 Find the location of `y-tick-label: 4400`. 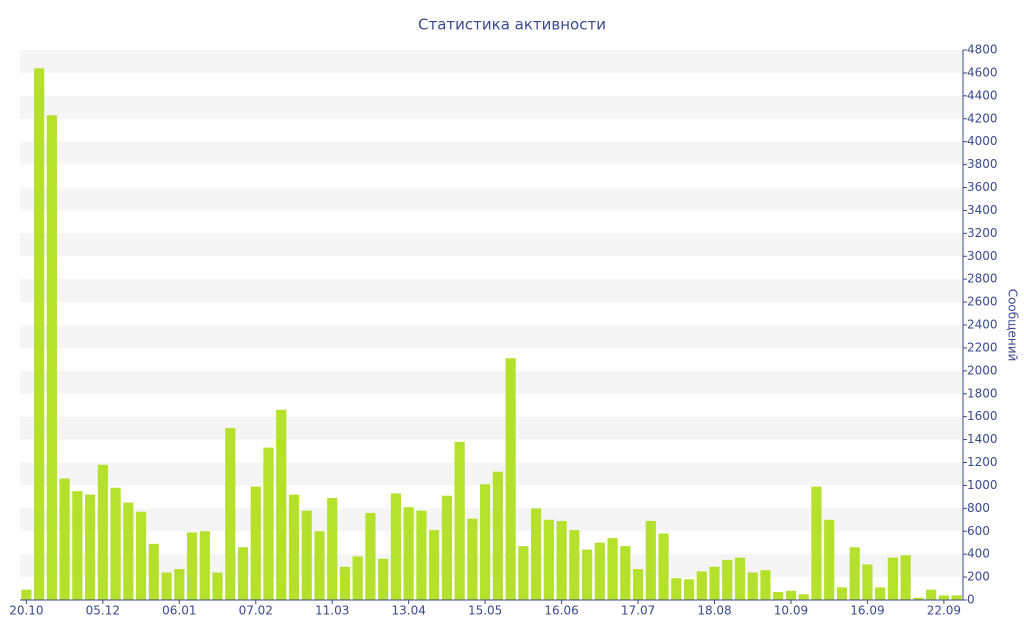

y-tick-label: 4400 is located at coordinates (982, 95).